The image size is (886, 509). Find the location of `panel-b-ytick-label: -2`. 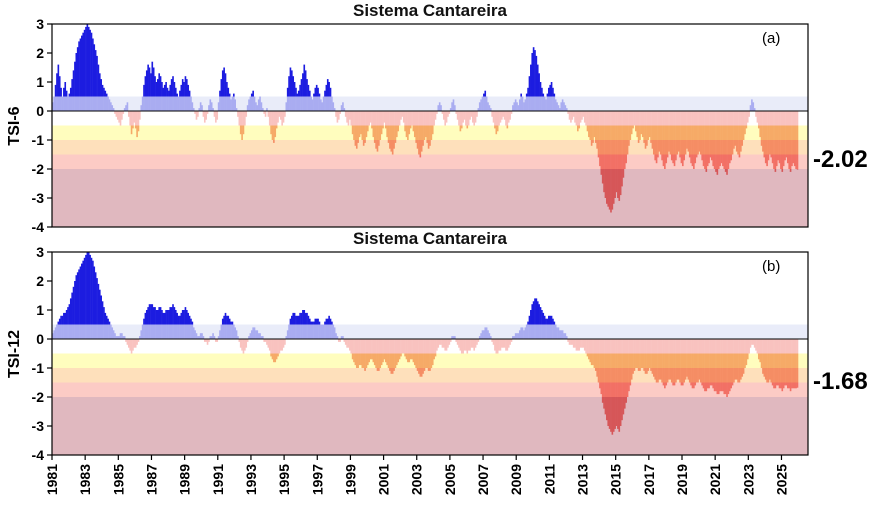

panel-b-ytick-label: -2 is located at coordinates (38, 397).